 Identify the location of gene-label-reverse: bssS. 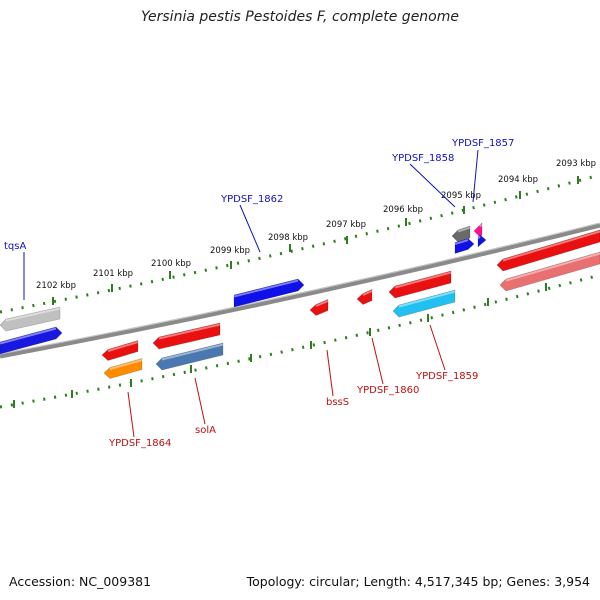
(337, 402).